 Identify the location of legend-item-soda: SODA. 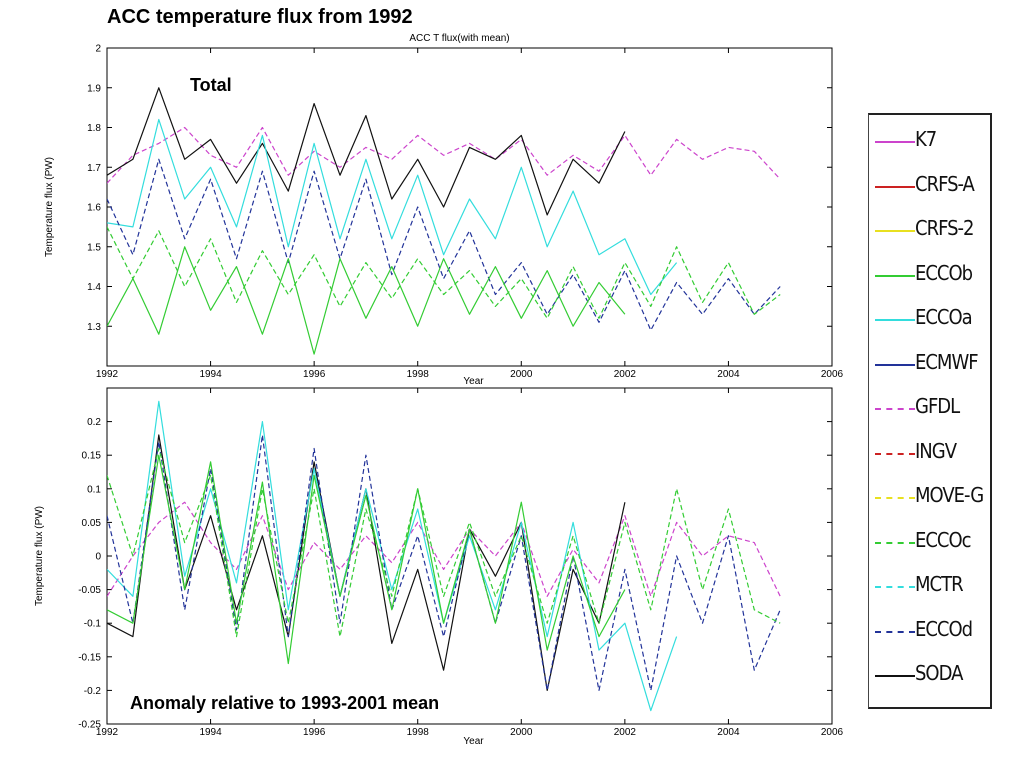
(930, 674).